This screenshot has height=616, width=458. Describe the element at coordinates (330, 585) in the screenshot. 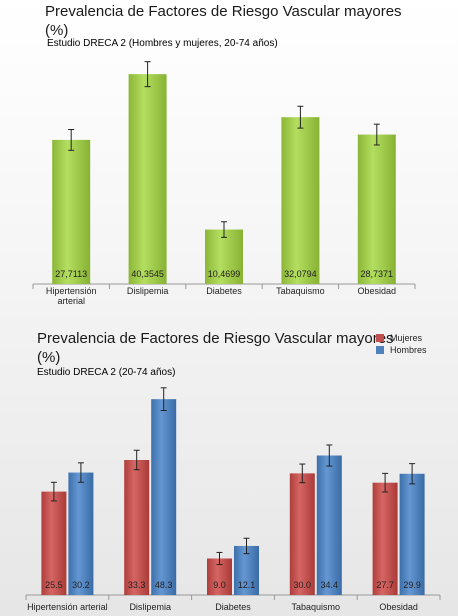

I see `data-label: 34.4` at that location.